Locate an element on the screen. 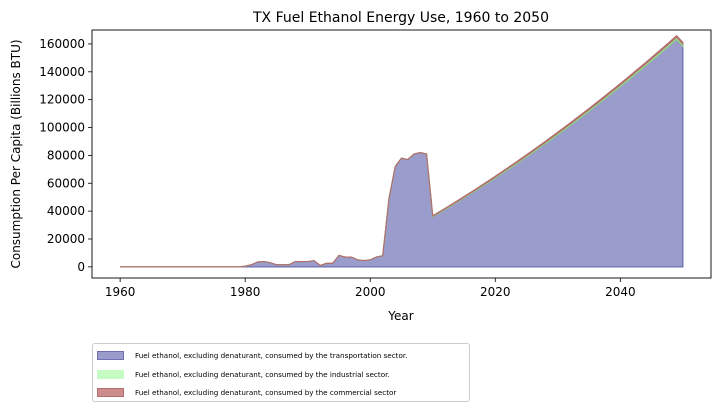  chart-title: TX Fuel Ethanol Energy Use, 1960 to 2050 is located at coordinates (400, 18).